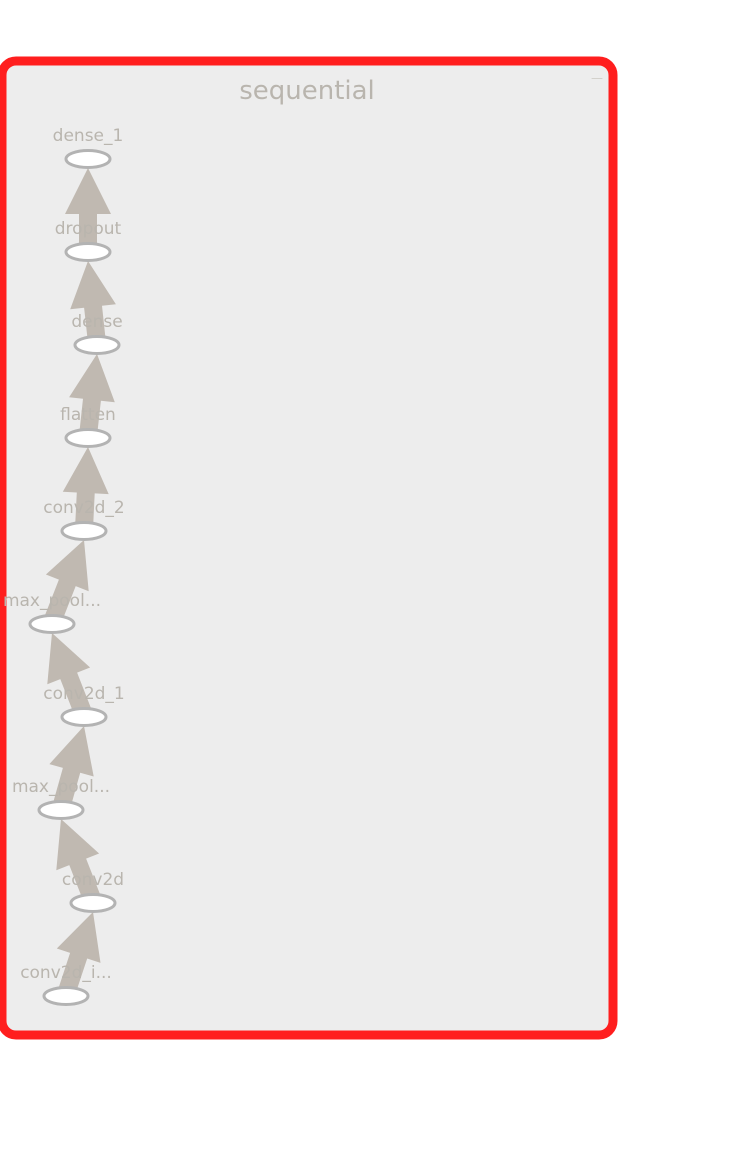 The width and height of the screenshot is (735, 1155). What do you see at coordinates (97, 333) in the screenshot?
I see `node-dense: dense` at bounding box center [97, 333].